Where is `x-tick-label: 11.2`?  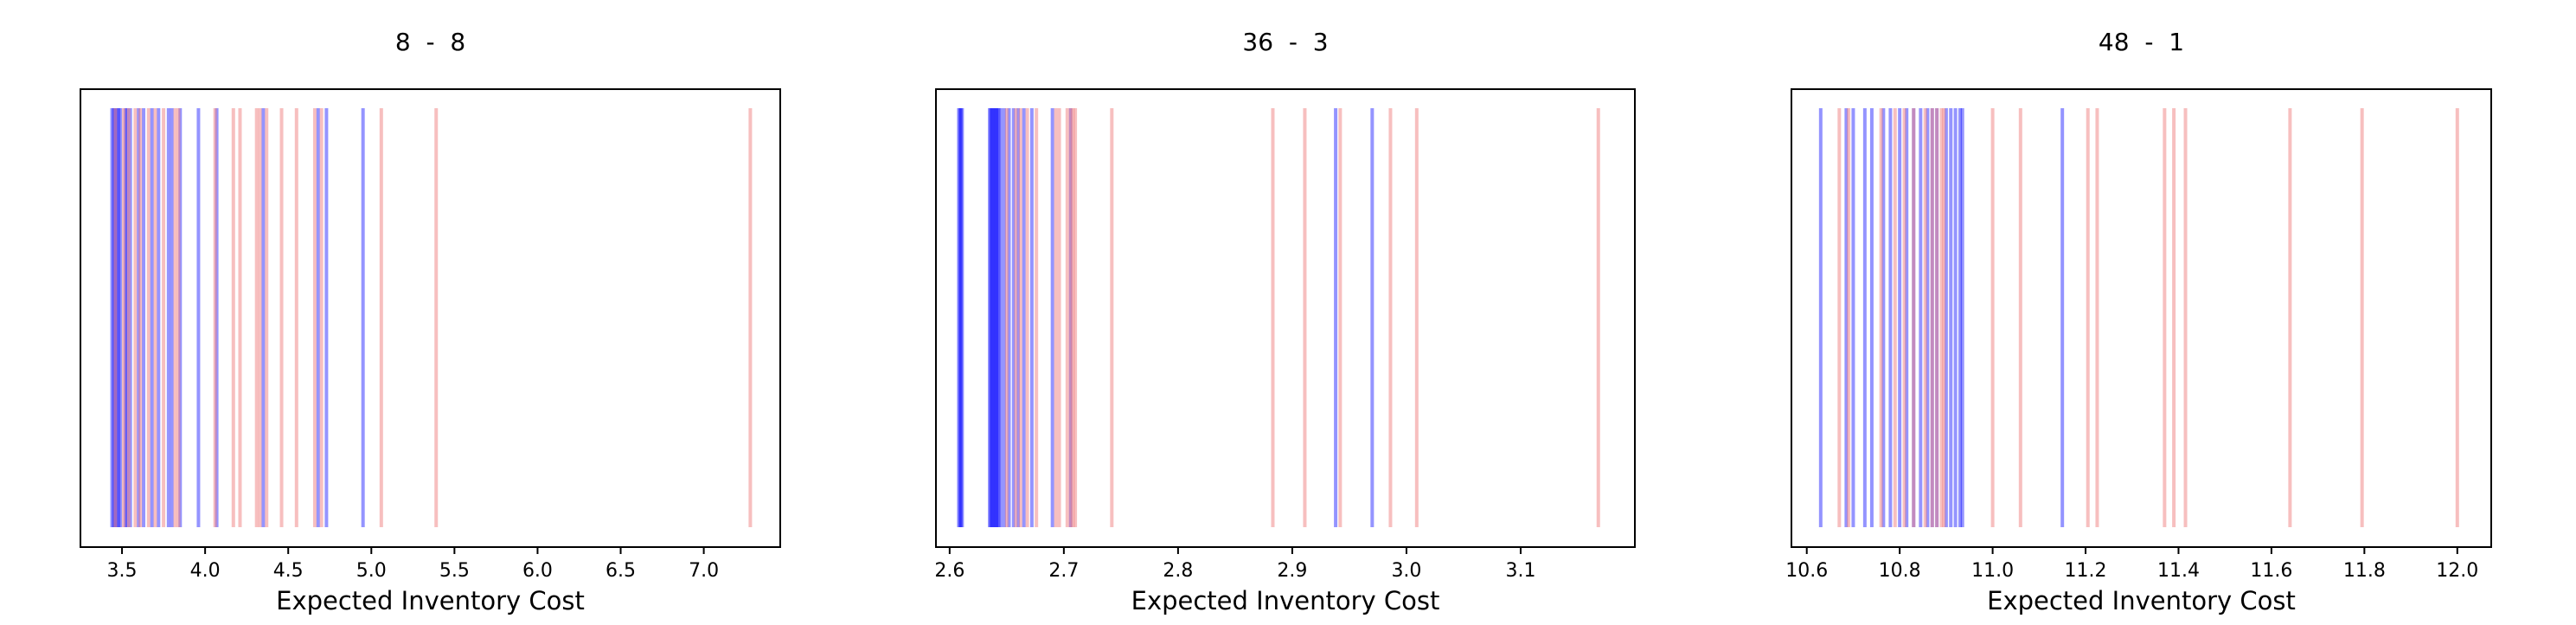 x-tick-label: 11.2 is located at coordinates (2086, 571).